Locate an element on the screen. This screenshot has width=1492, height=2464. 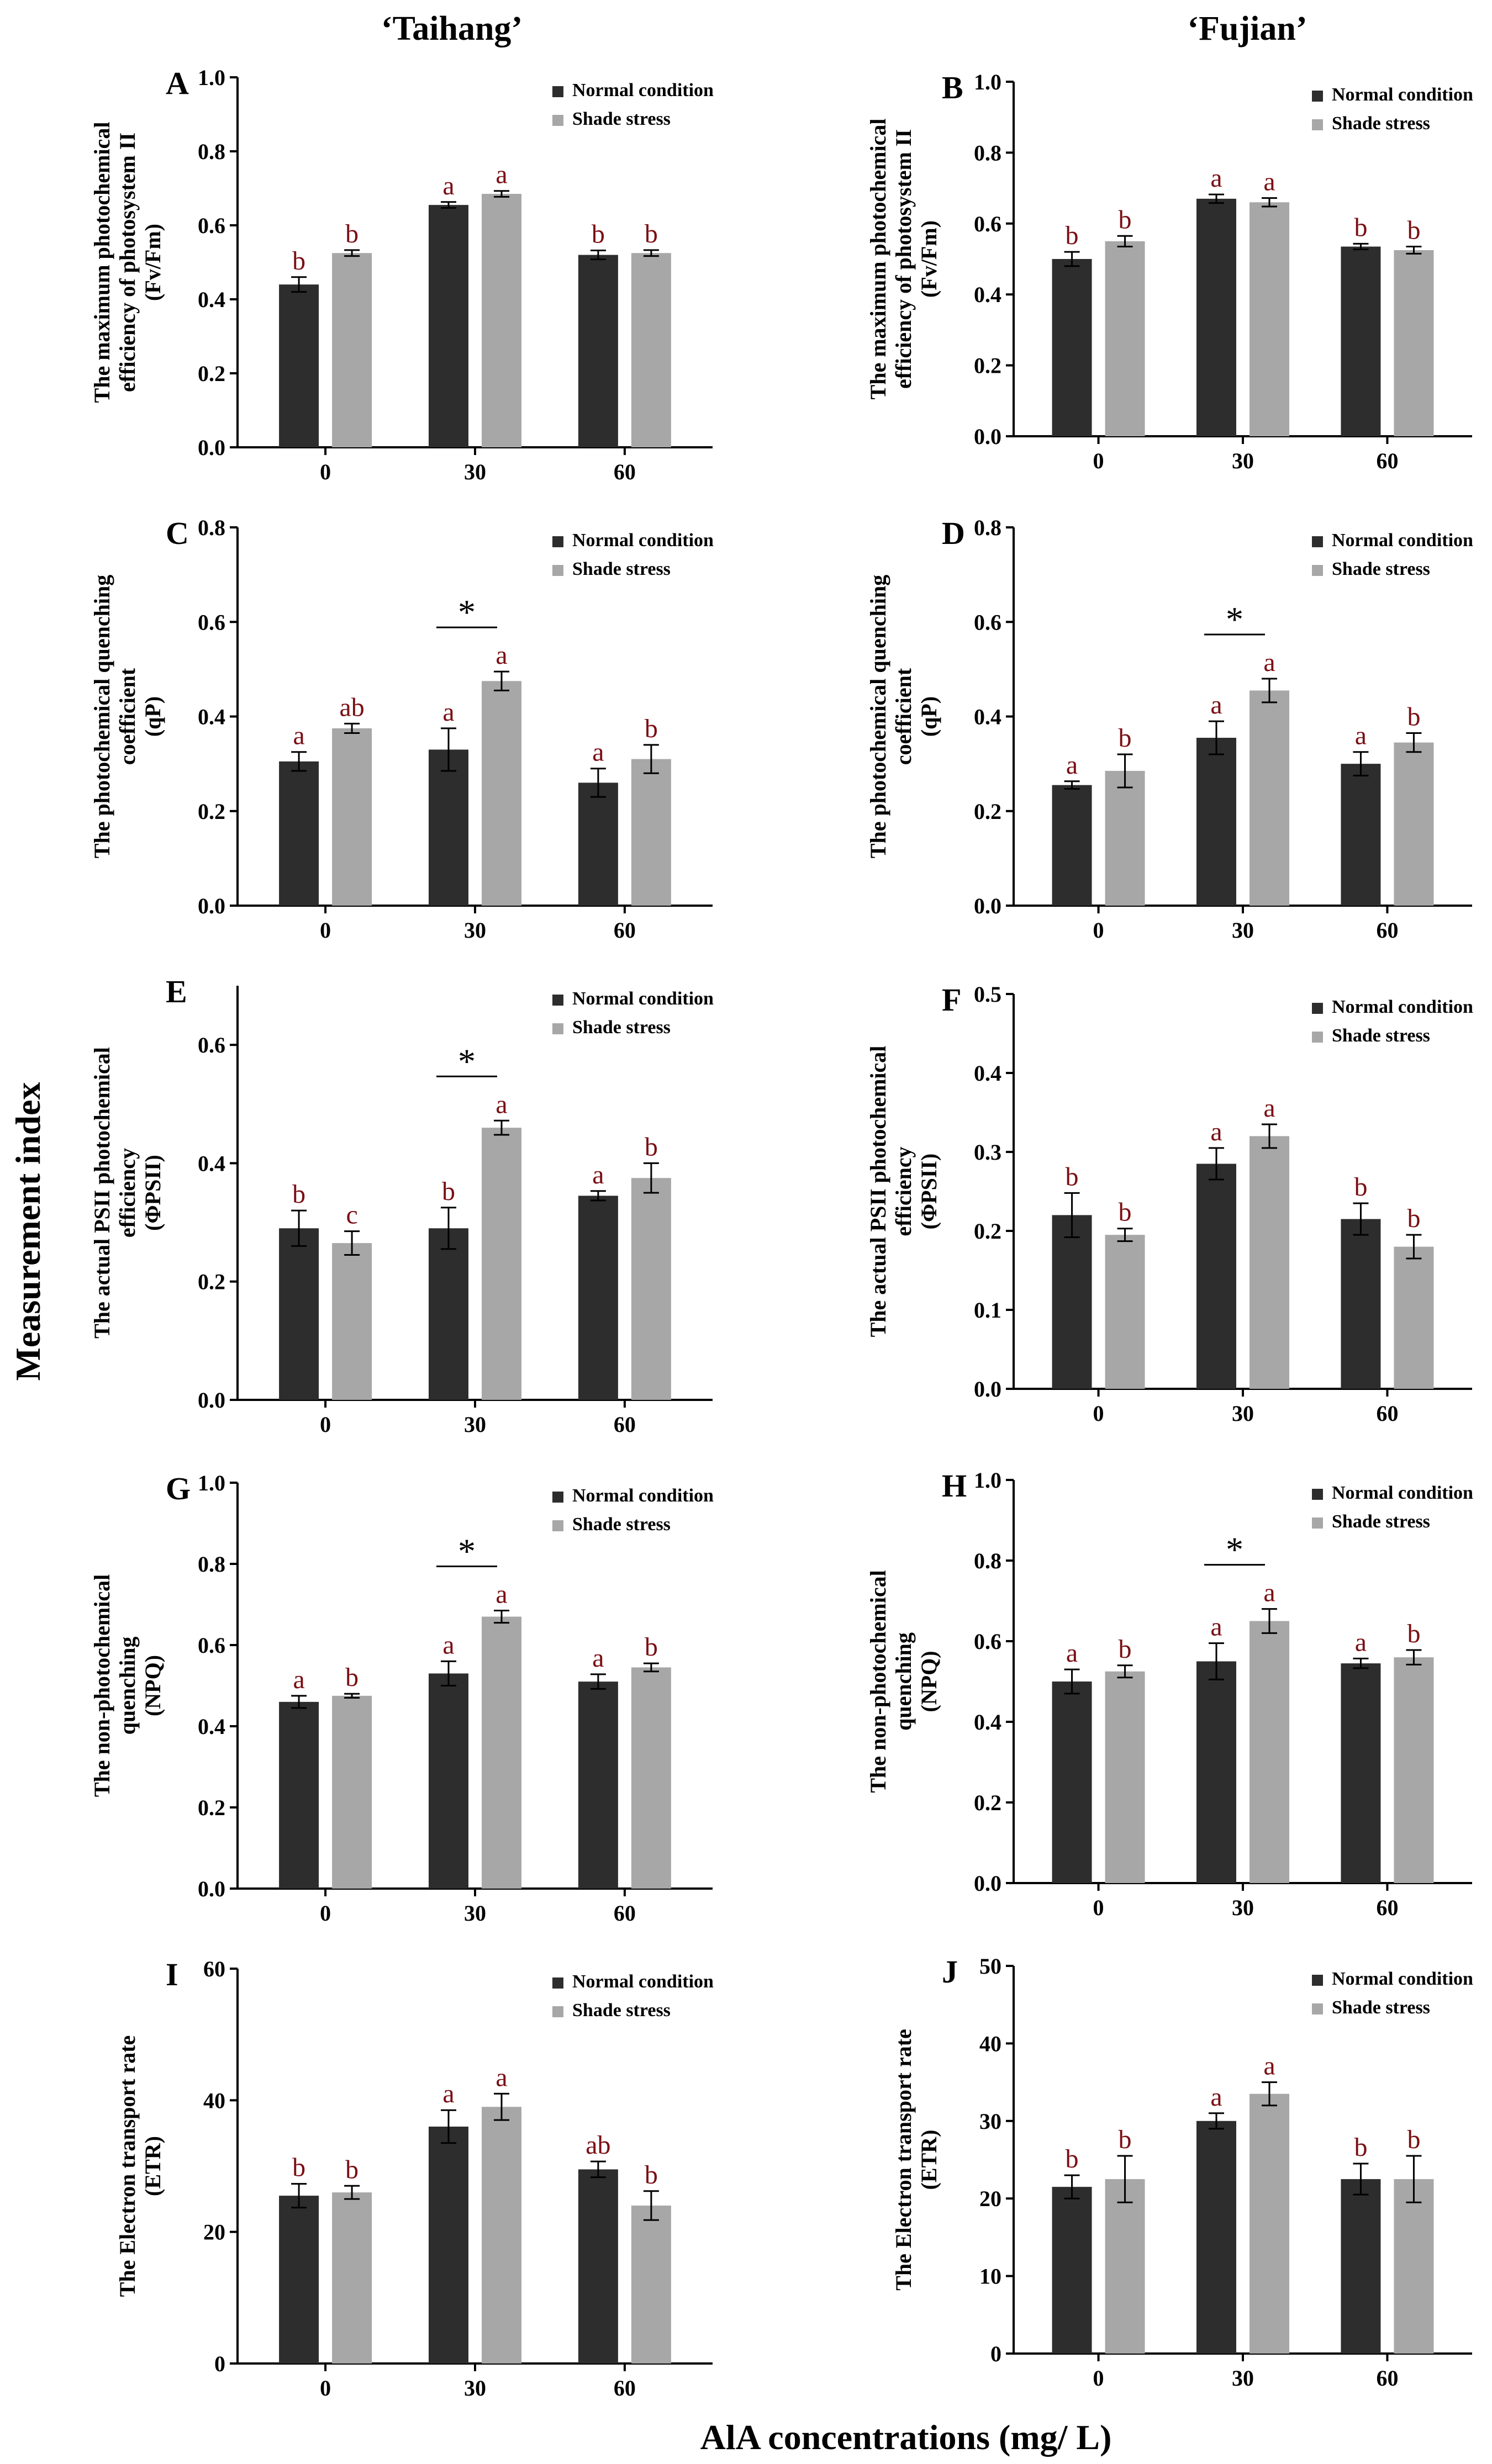
y-axis-label-b: efficiency of photosystem II is located at coordinates (903, 259).